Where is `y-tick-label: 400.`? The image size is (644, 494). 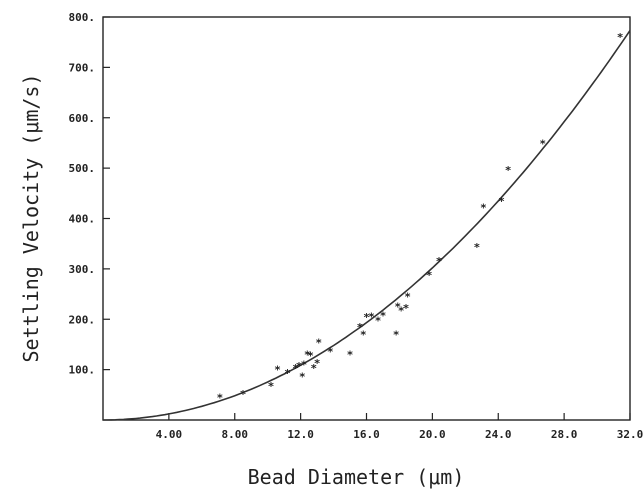
y-tick-label: 400. is located at coordinates (82, 219).